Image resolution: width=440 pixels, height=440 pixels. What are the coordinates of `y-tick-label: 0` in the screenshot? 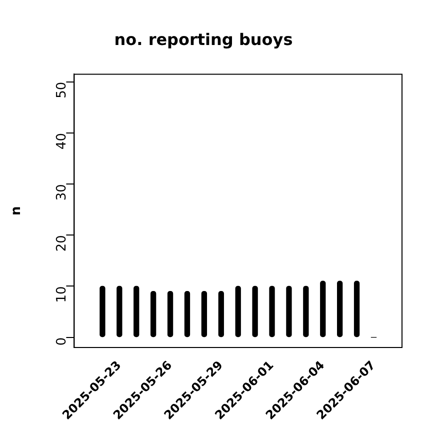 It's located at (62, 341).